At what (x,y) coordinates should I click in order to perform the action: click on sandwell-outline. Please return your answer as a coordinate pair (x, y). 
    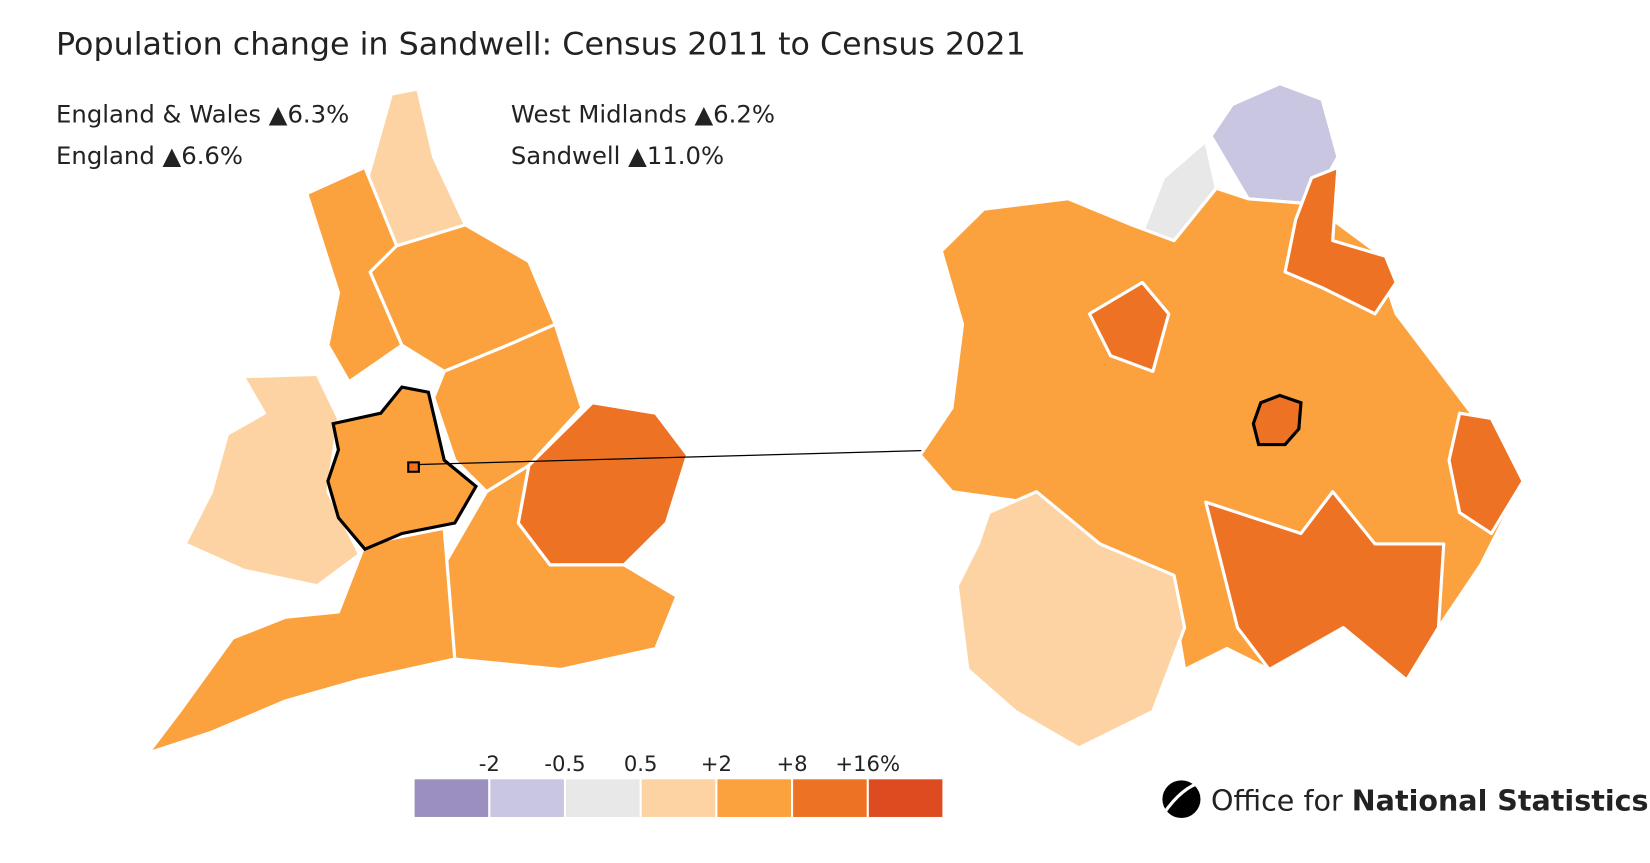
    Looking at the image, I should click on (1277, 420).